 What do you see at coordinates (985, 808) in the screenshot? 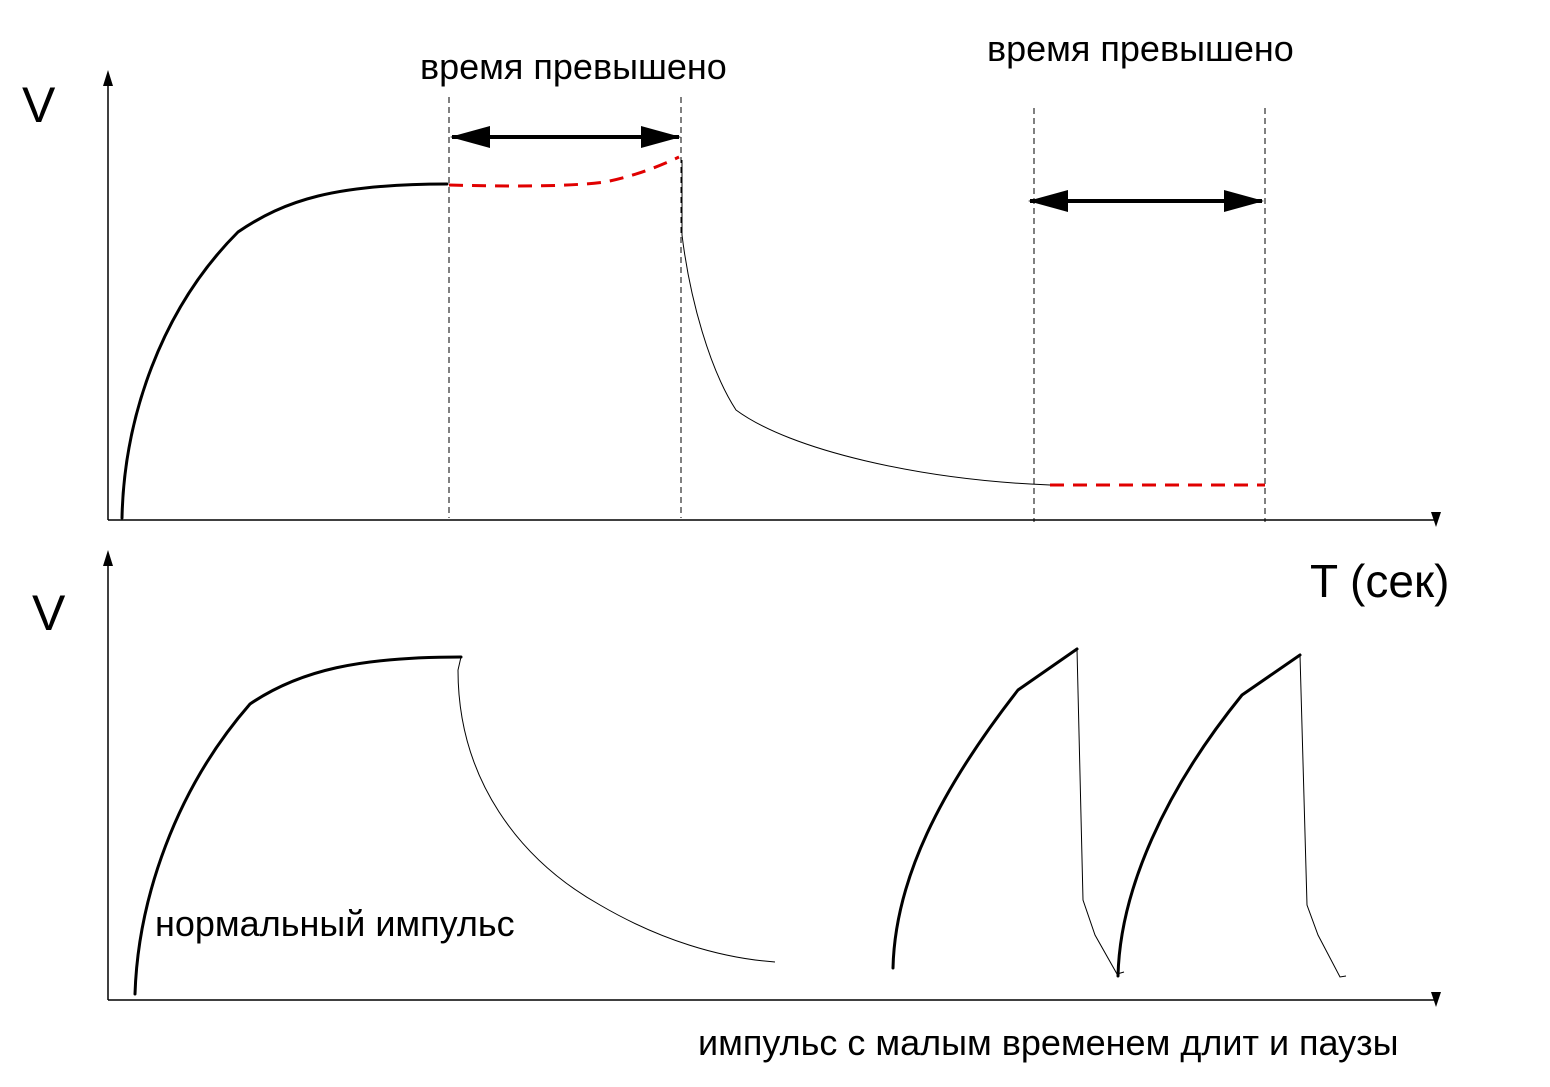
I see `short-pulse-1-rise` at bounding box center [985, 808].